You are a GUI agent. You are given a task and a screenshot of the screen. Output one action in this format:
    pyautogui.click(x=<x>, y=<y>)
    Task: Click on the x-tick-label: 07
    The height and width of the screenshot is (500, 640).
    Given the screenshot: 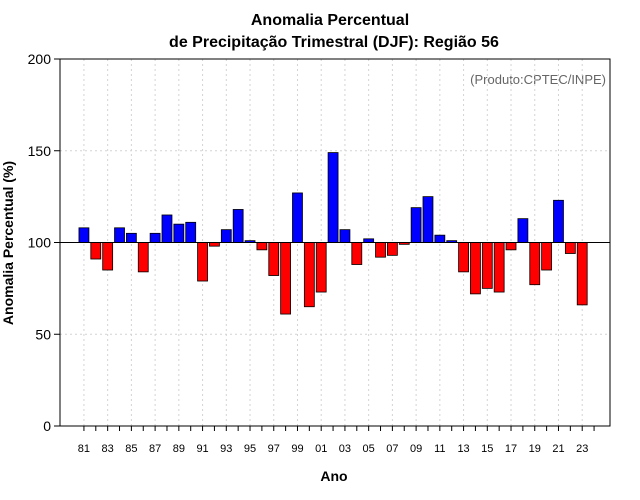 What is the action you would take?
    pyautogui.click(x=392, y=449)
    